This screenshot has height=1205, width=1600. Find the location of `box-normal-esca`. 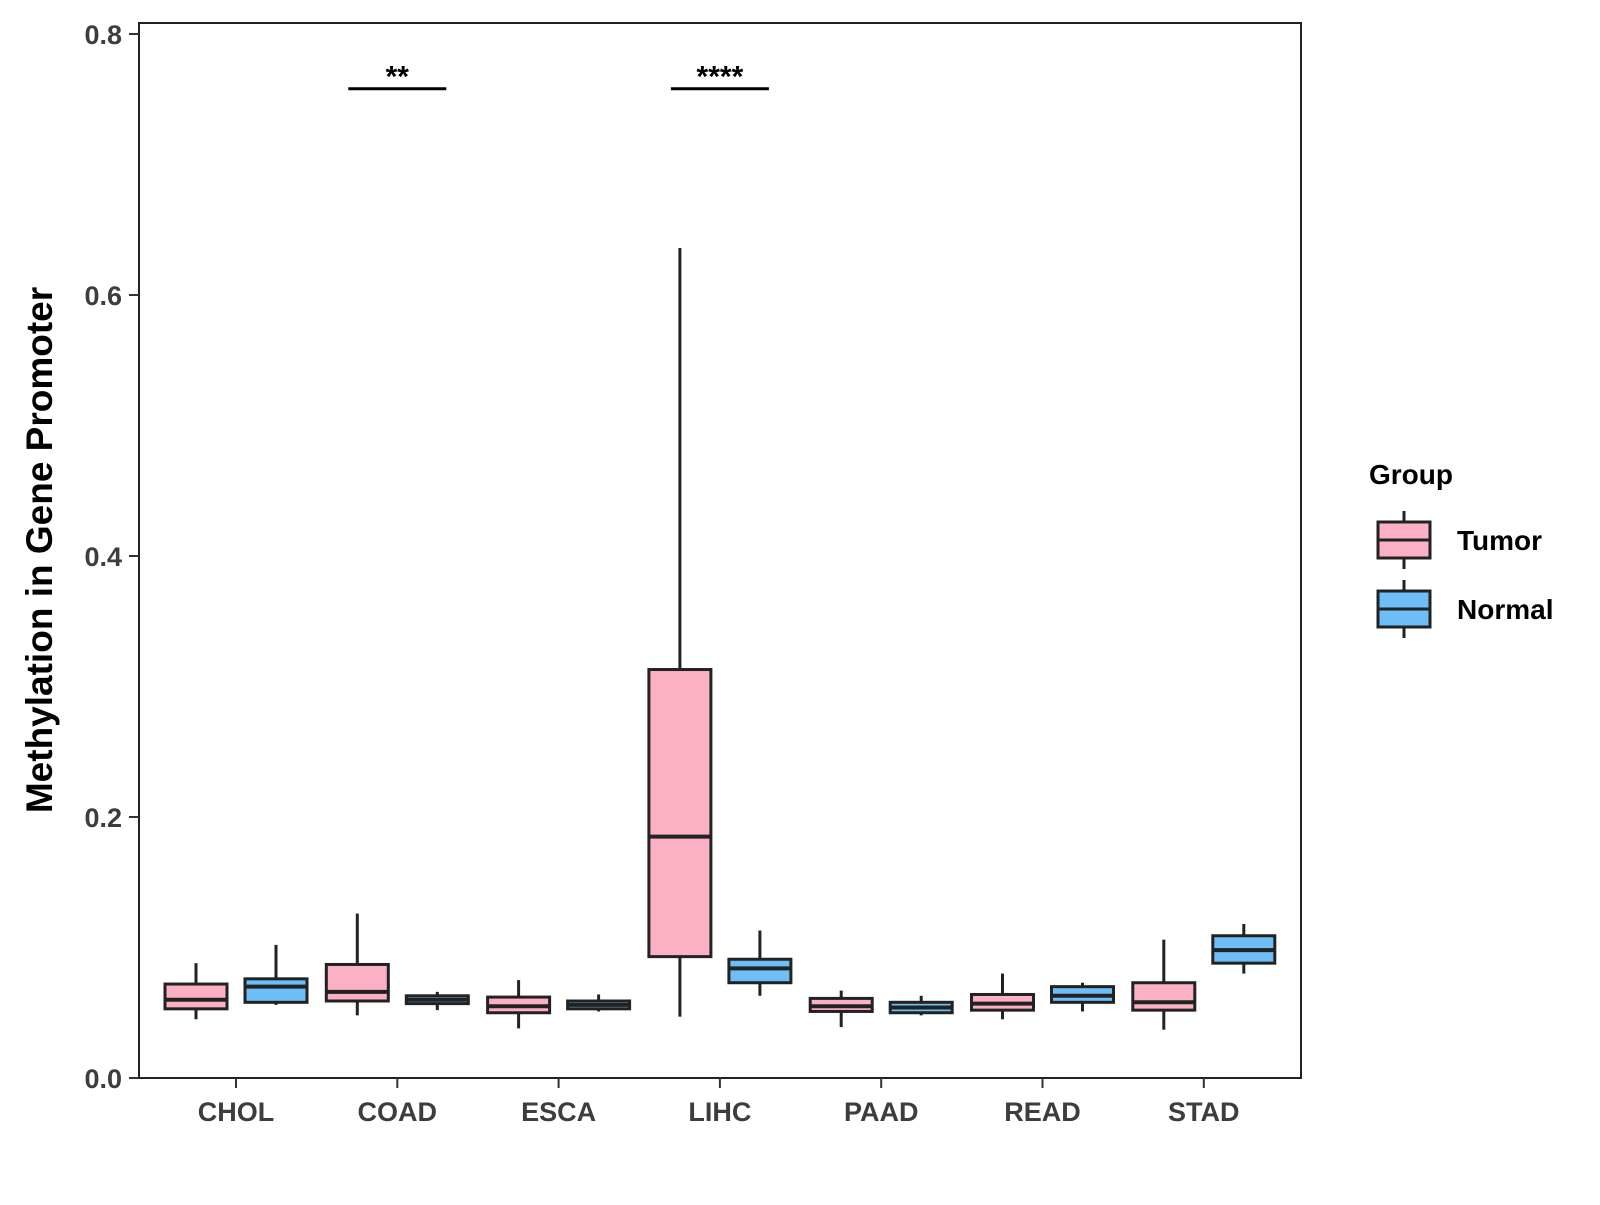

box-normal-esca is located at coordinates (599, 1003).